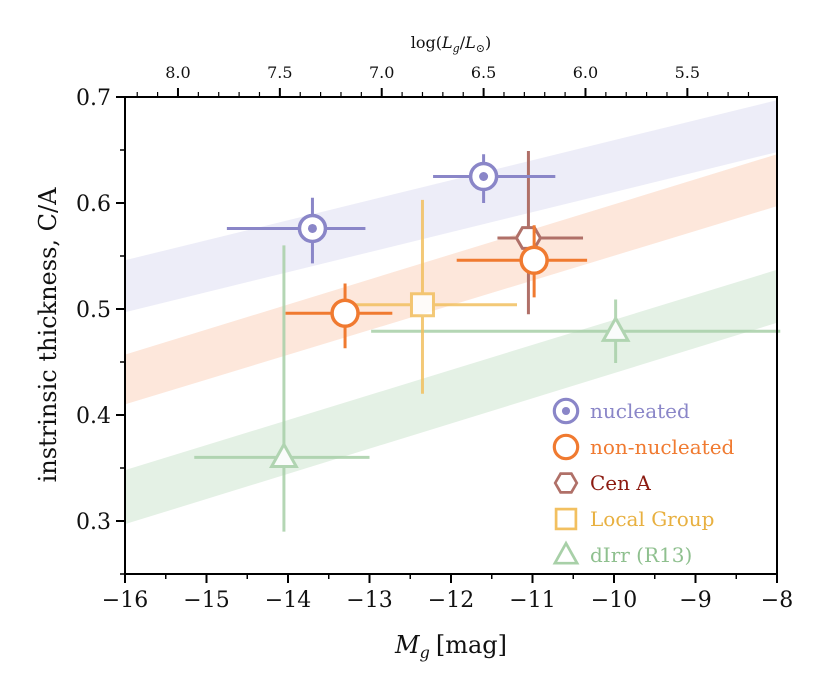 Image resolution: width=830 pixels, height=692 pixels. Describe the element at coordinates (620, 483) in the screenshot. I see `legend-label: Cen A` at that location.